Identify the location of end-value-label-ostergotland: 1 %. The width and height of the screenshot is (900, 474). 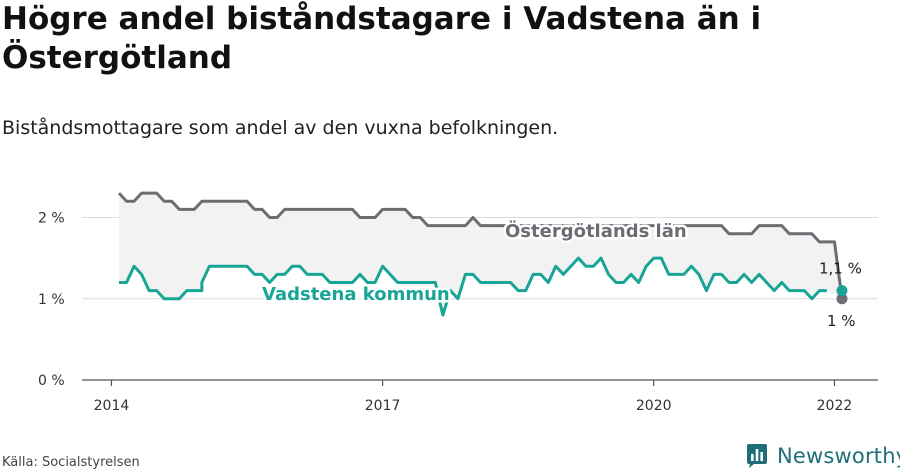
(841, 321).